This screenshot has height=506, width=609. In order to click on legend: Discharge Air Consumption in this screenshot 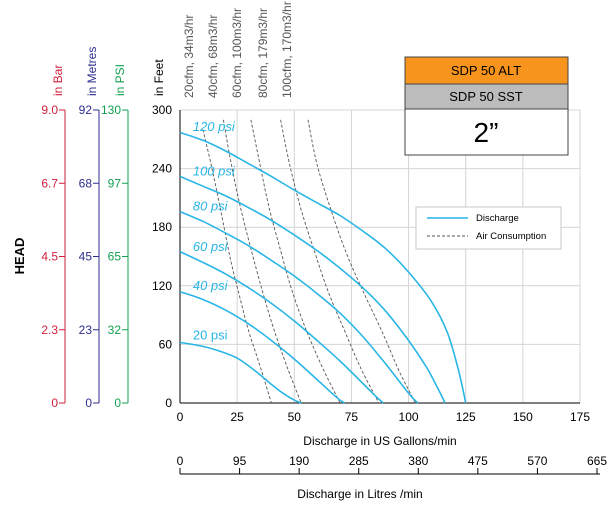, I will do `click(488, 228)`.